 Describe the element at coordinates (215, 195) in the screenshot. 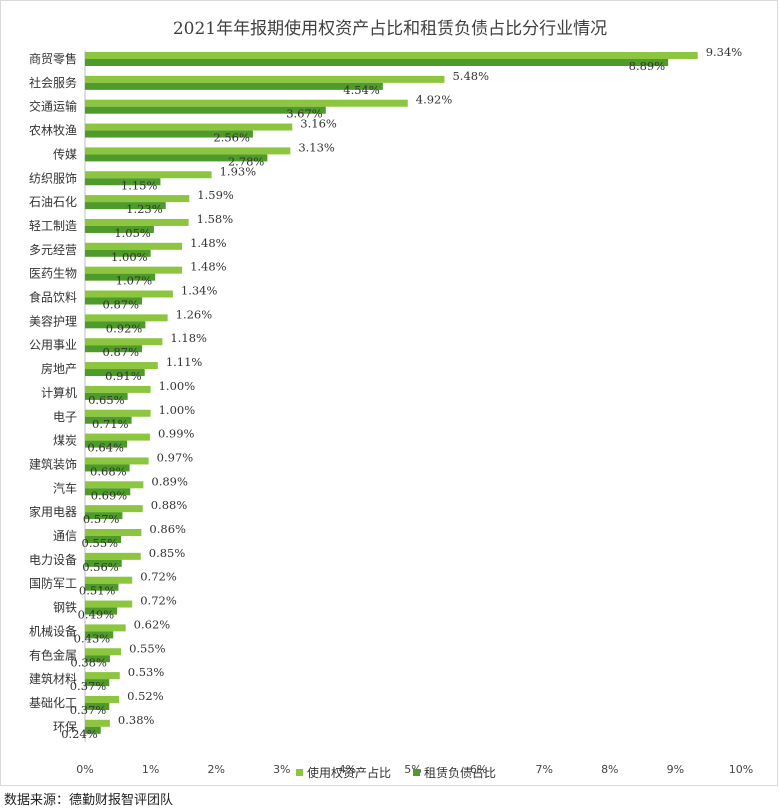

I see `data-label: 1.59%` at that location.